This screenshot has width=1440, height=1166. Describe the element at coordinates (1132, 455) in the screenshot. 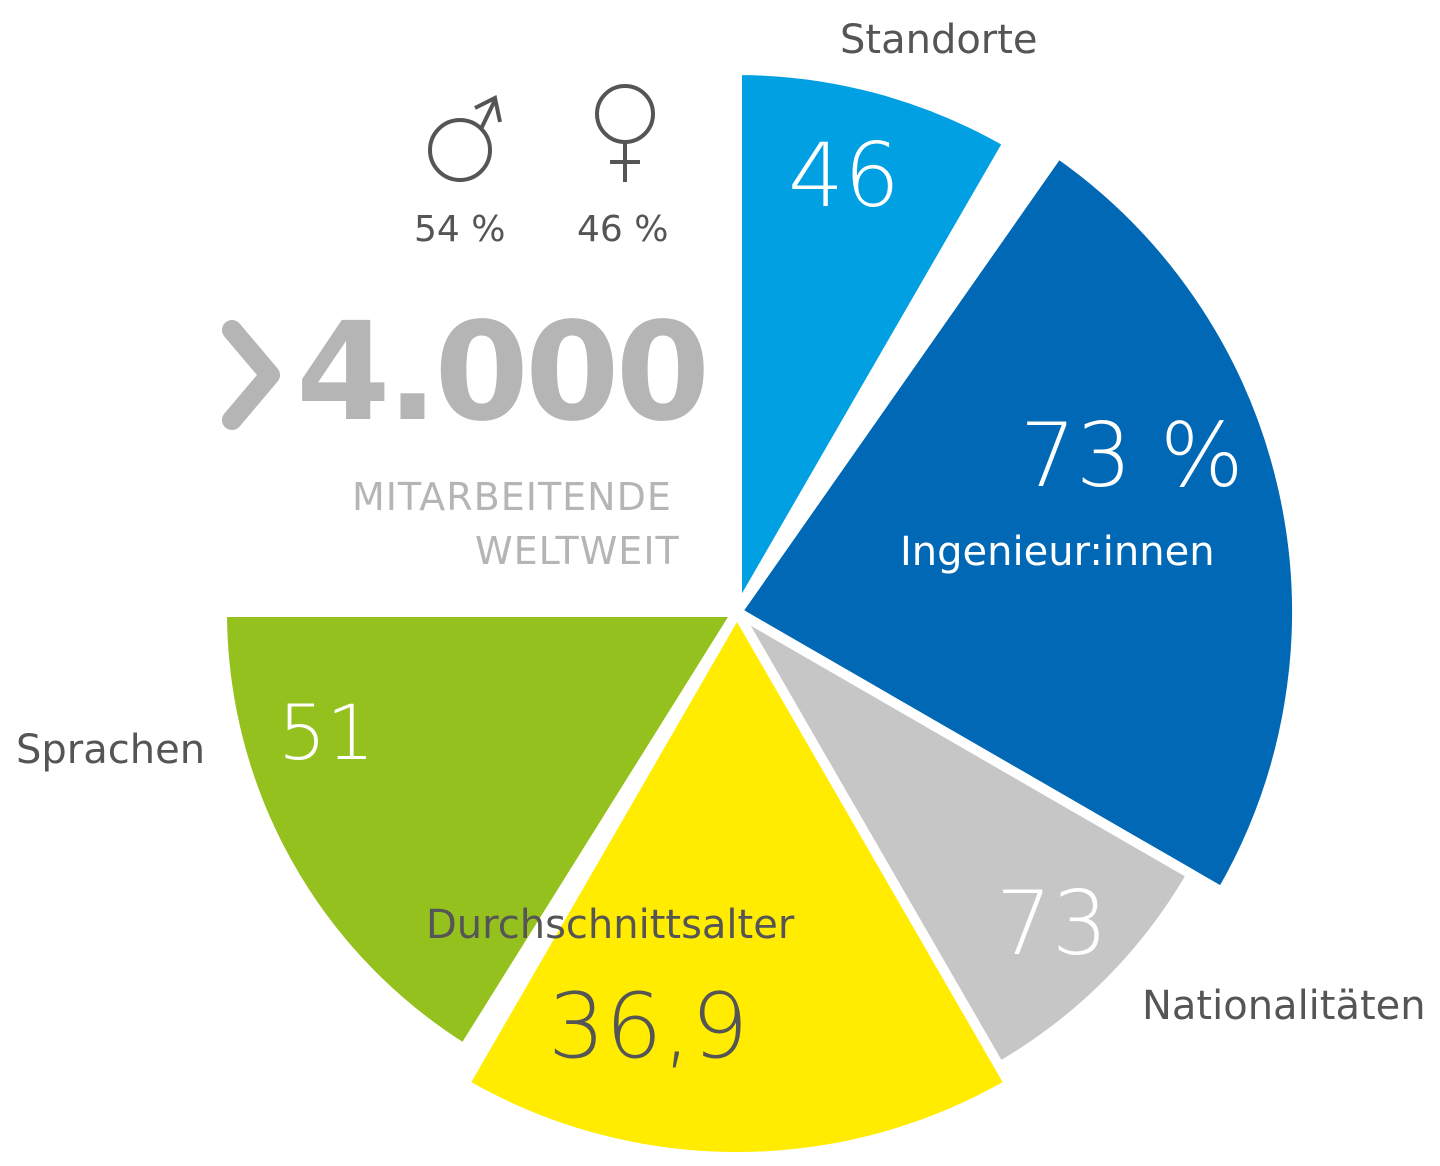

I see `slice-value-ingenieure: 73 %` at that location.